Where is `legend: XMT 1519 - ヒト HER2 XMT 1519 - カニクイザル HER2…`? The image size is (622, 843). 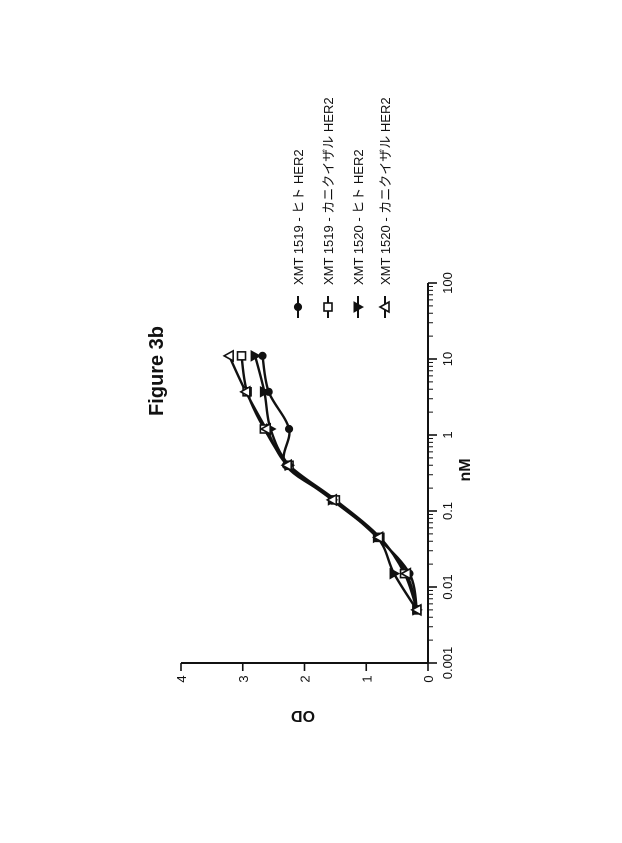
legend: XMT 1519 - ヒト HER2 XMT 1519 - カニクイザル HER2… is located at coordinates (342, 207).